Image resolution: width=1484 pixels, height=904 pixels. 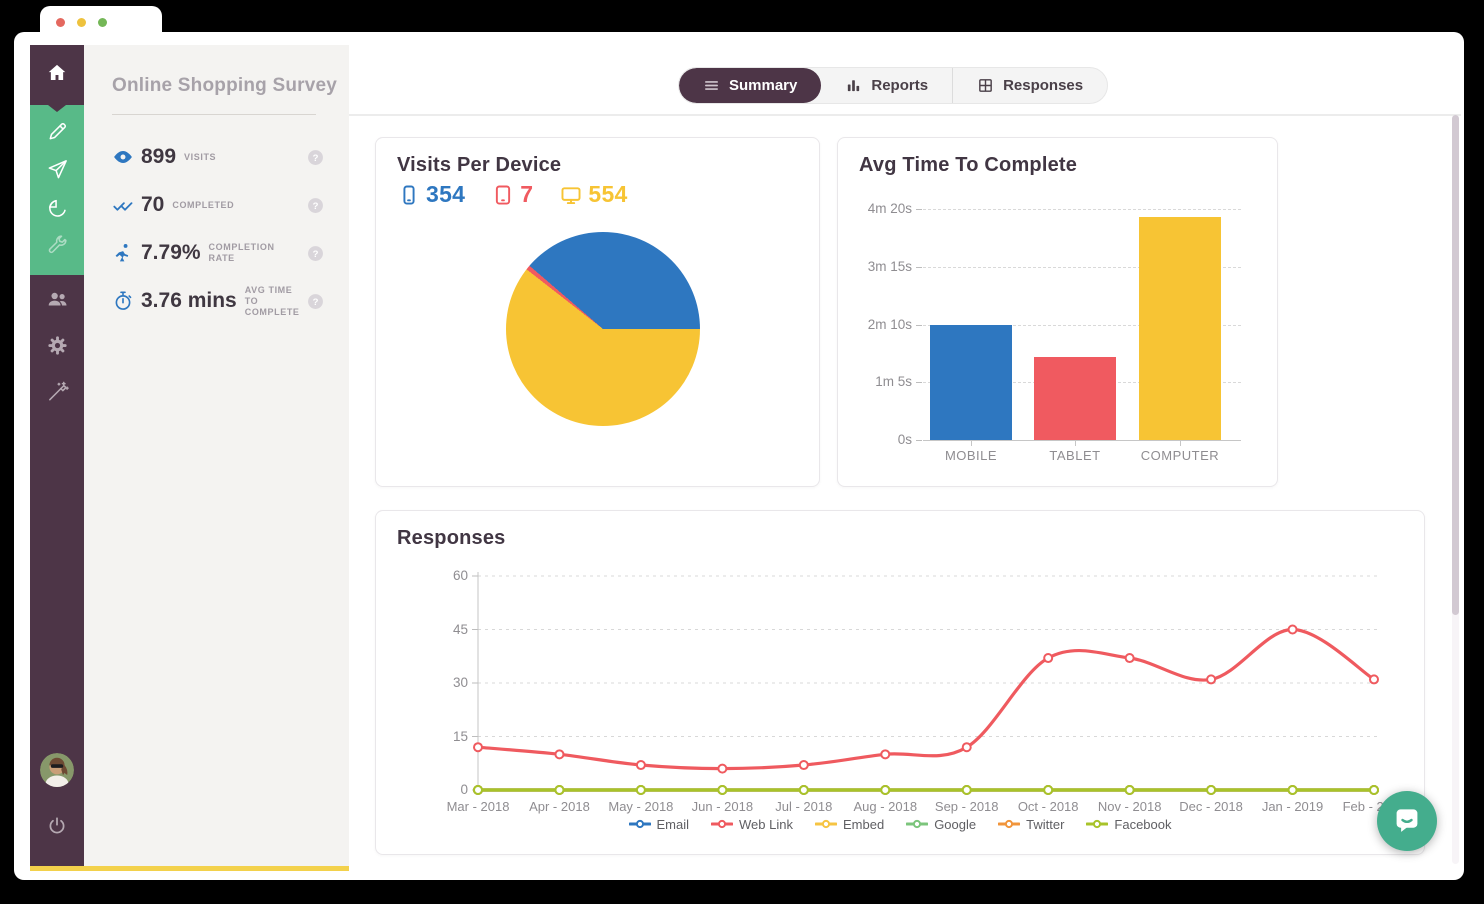 I want to click on wrench-icon, so click(x=57, y=248).